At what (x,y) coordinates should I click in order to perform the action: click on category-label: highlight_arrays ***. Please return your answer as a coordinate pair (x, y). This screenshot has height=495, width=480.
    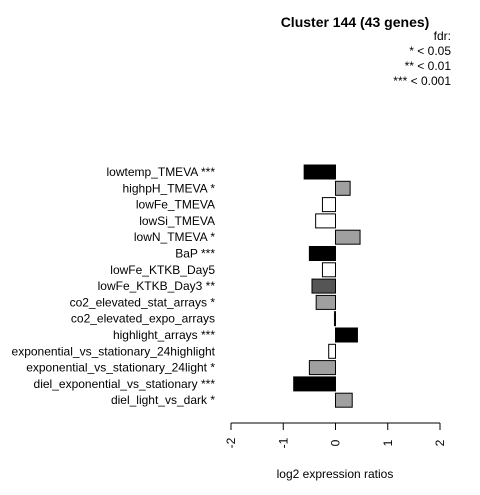
    Looking at the image, I should click on (164, 335).